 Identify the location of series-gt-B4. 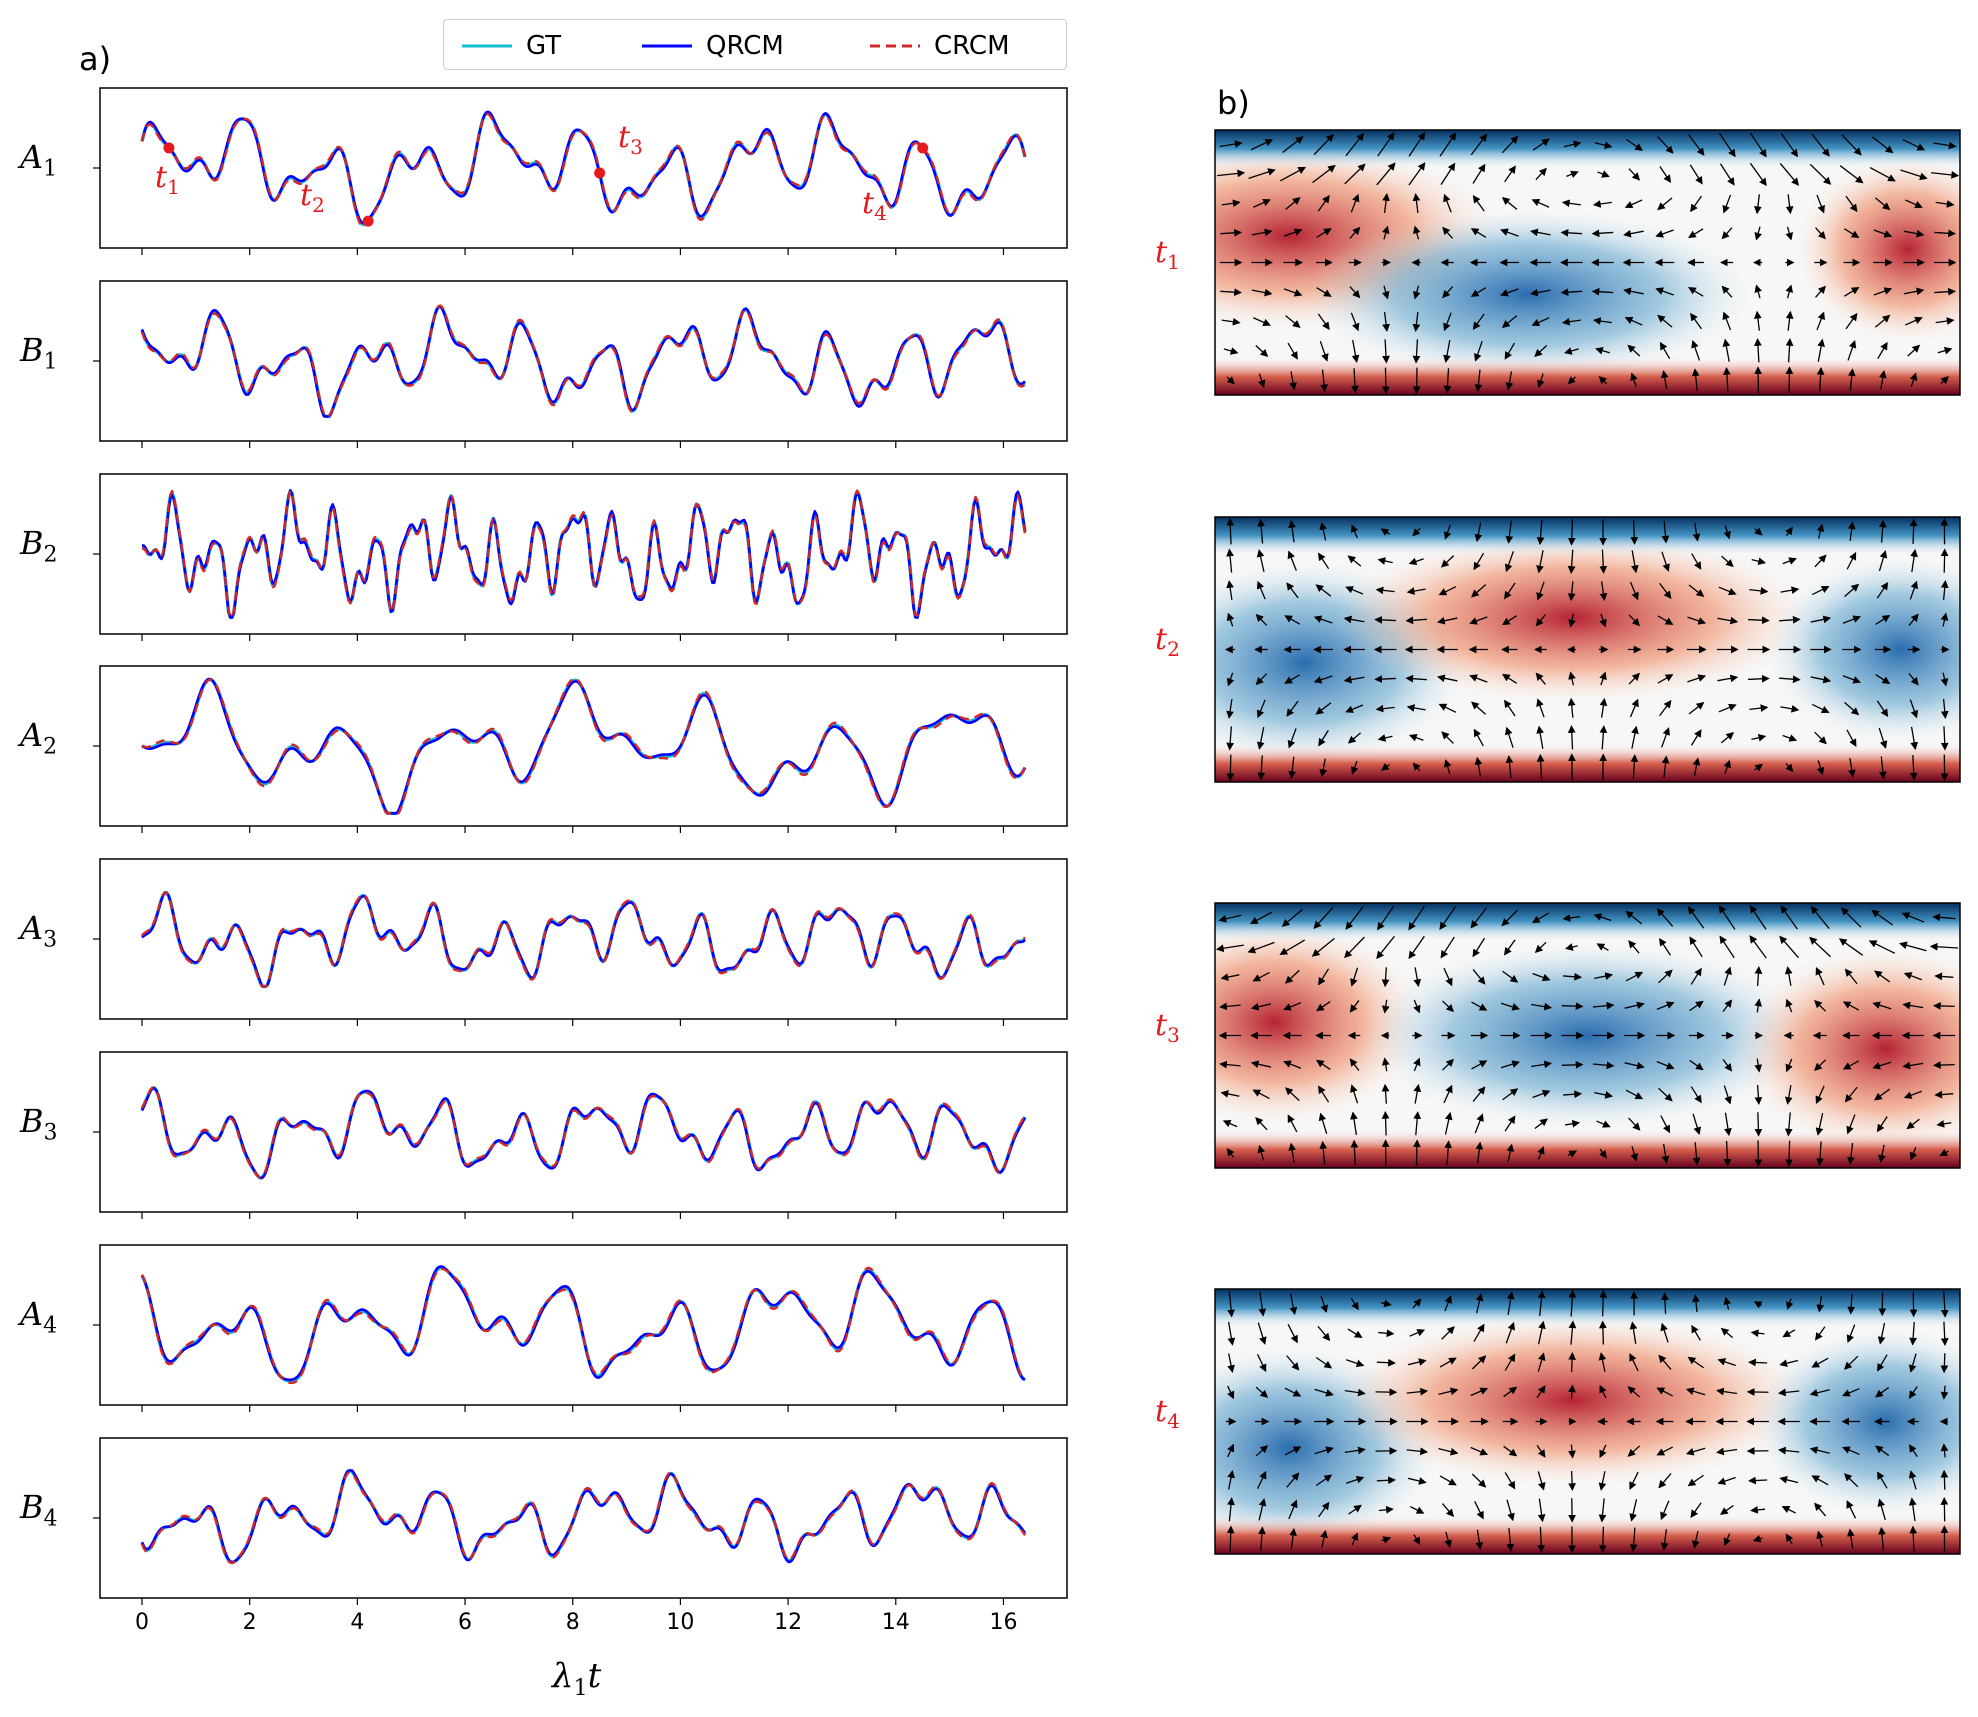
(583, 1517).